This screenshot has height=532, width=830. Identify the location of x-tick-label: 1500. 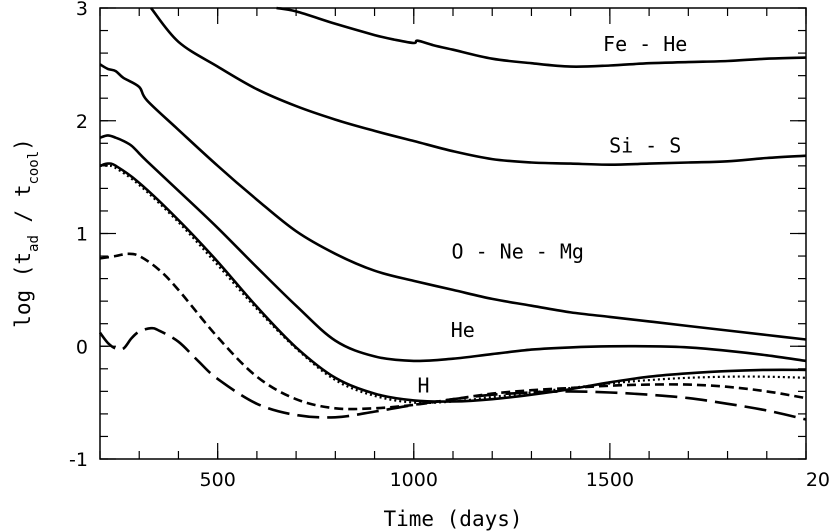
(610, 480).